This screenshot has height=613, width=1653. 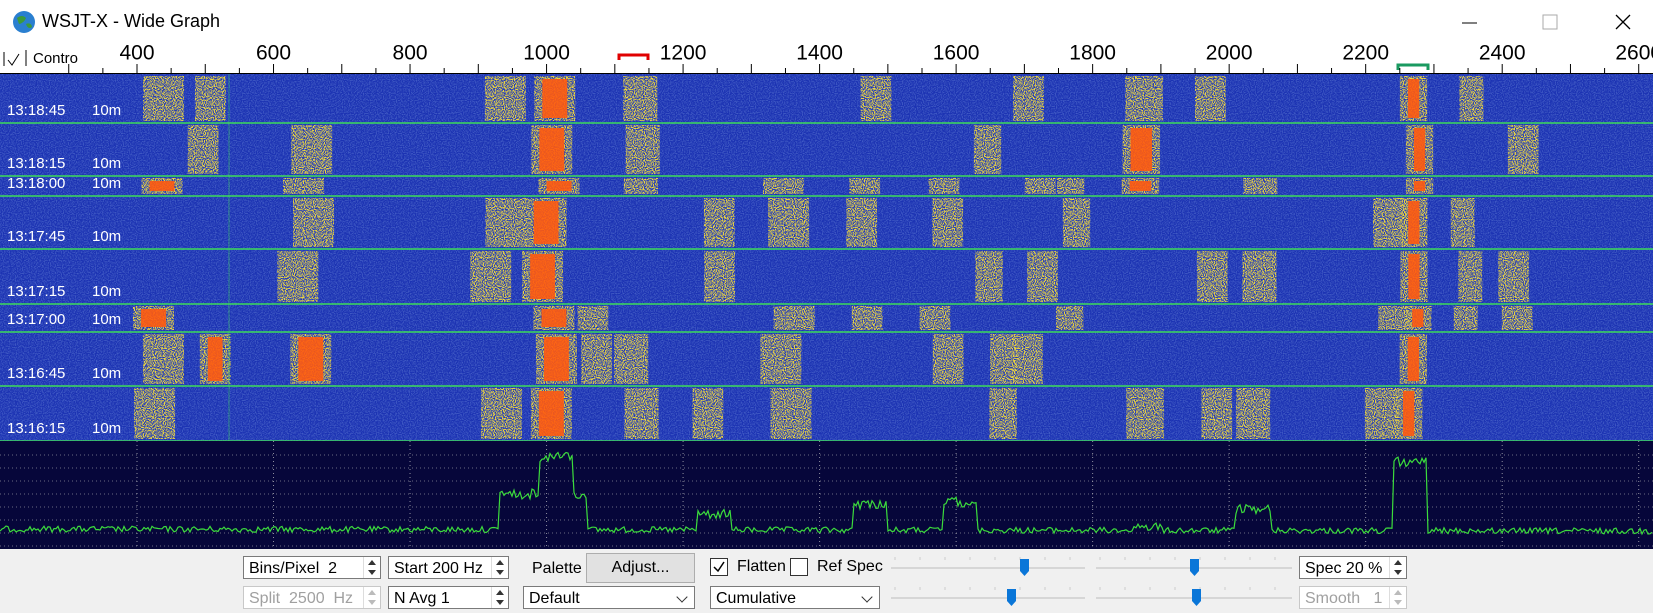 I want to click on row-time: 13:18:45, so click(x=36, y=110).